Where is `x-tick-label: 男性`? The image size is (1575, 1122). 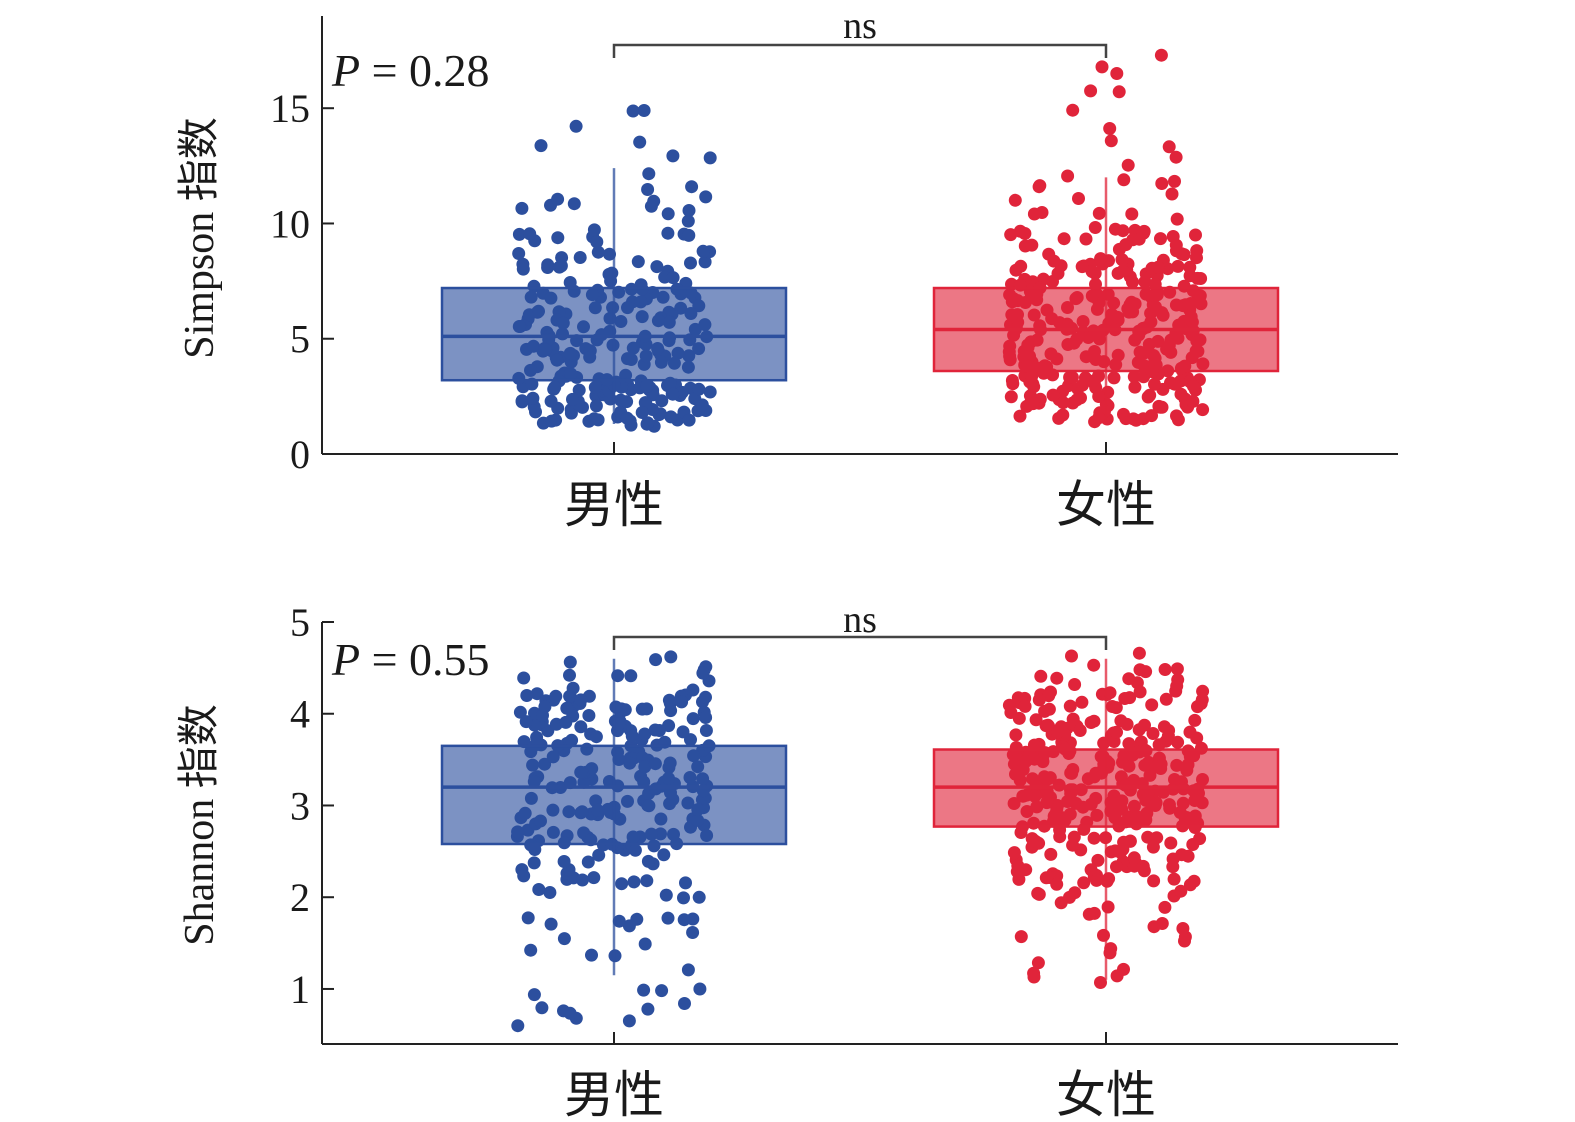
x-tick-label: 男性 is located at coordinates (614, 505).